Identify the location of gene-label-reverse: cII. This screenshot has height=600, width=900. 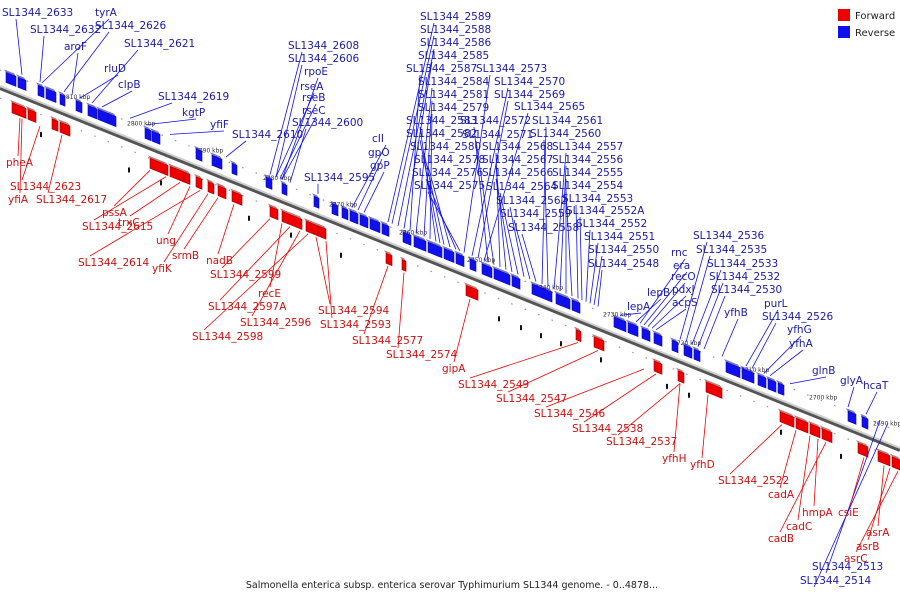
(378, 139).